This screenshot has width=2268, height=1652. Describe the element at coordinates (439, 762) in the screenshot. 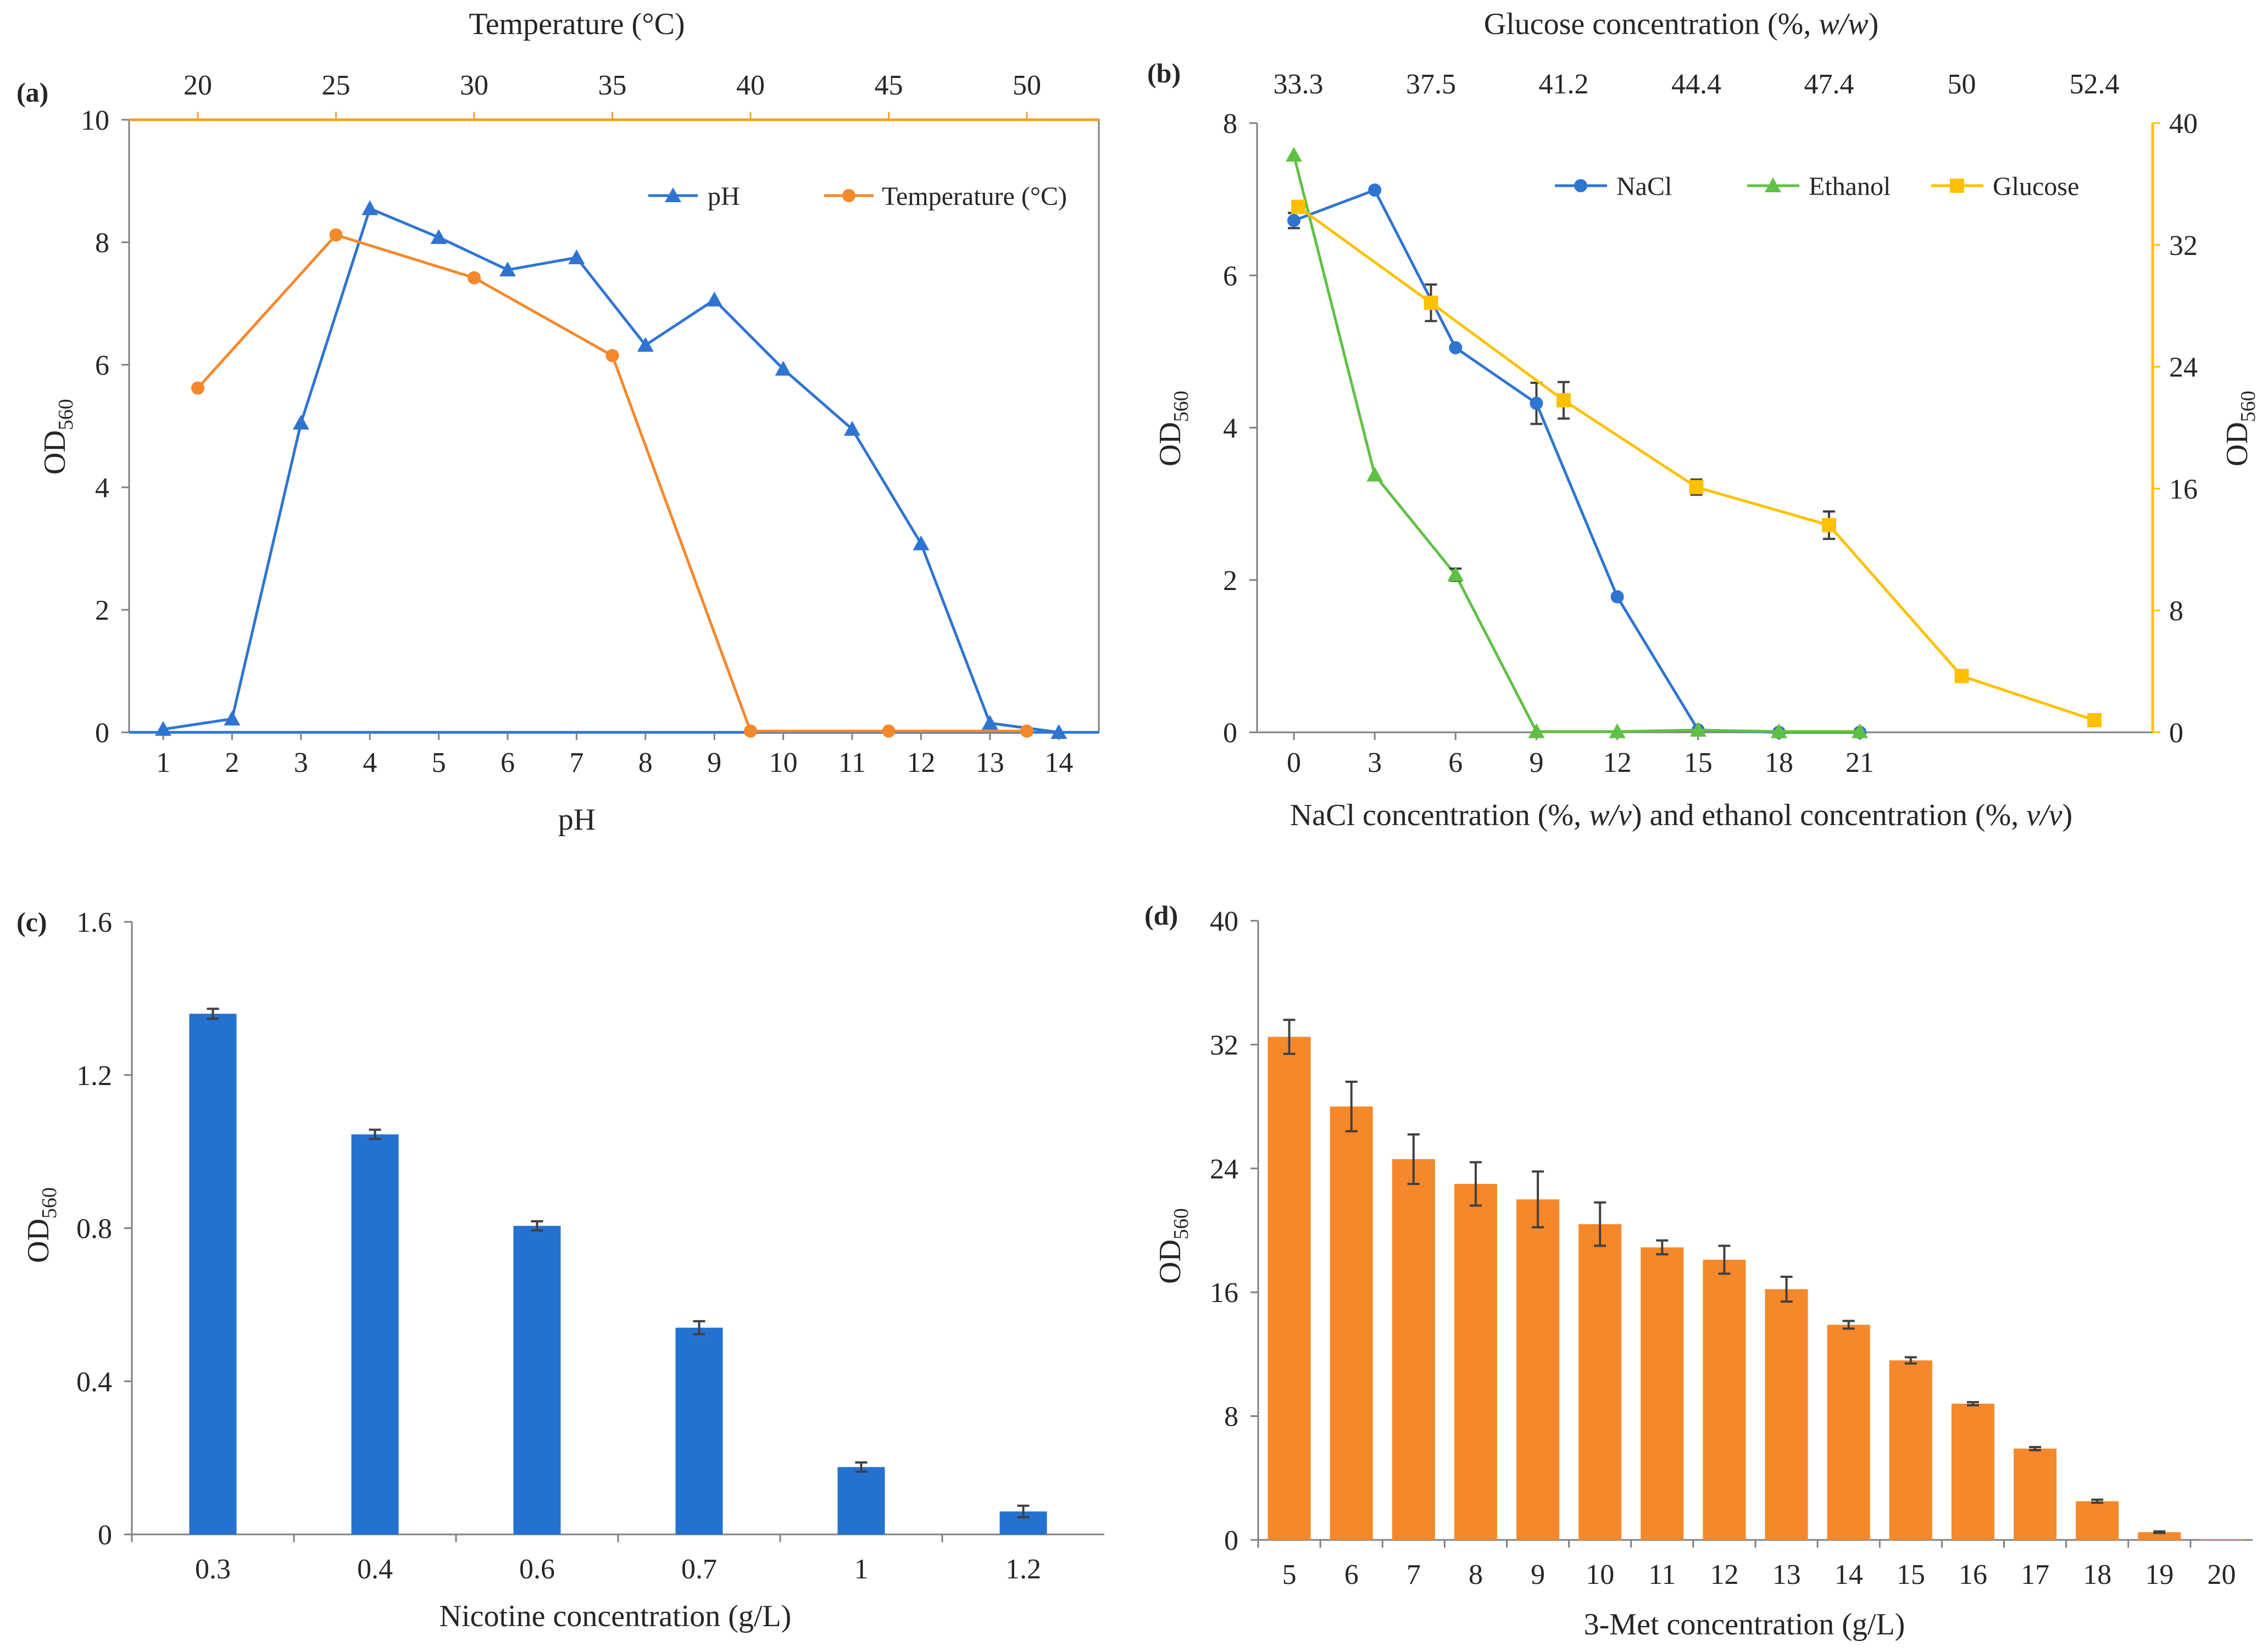

I see `panel-a-x-tick-label: 5` at that location.